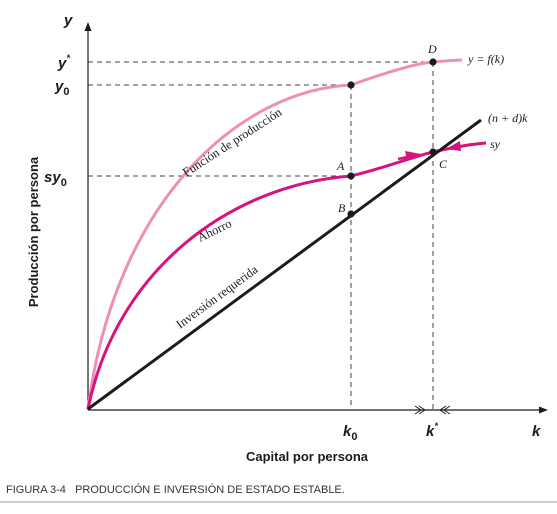 This screenshot has width=557, height=514. Describe the element at coordinates (405, 157) in the screenshot. I see `arrow-right-shaft` at that location.